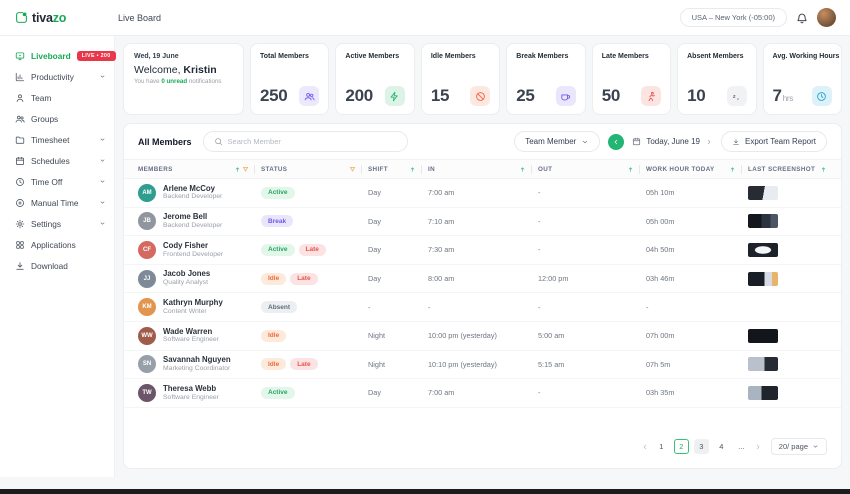  Describe the element at coordinates (57, 139) in the screenshot. I see `sidebar-item: Timesheet` at that location.